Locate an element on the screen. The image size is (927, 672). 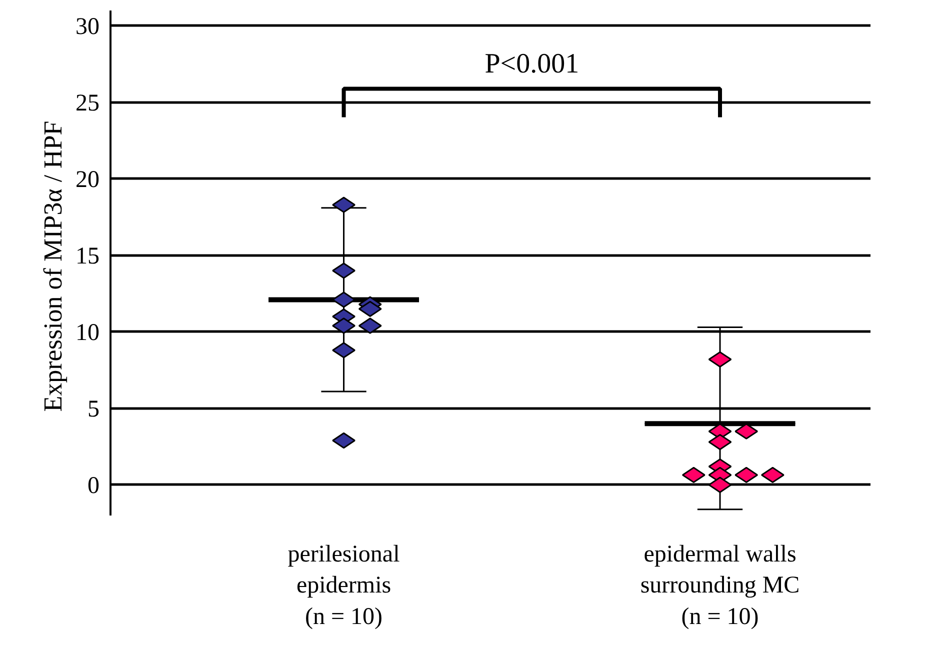
y-tick-label: 0 is located at coordinates (94, 485).